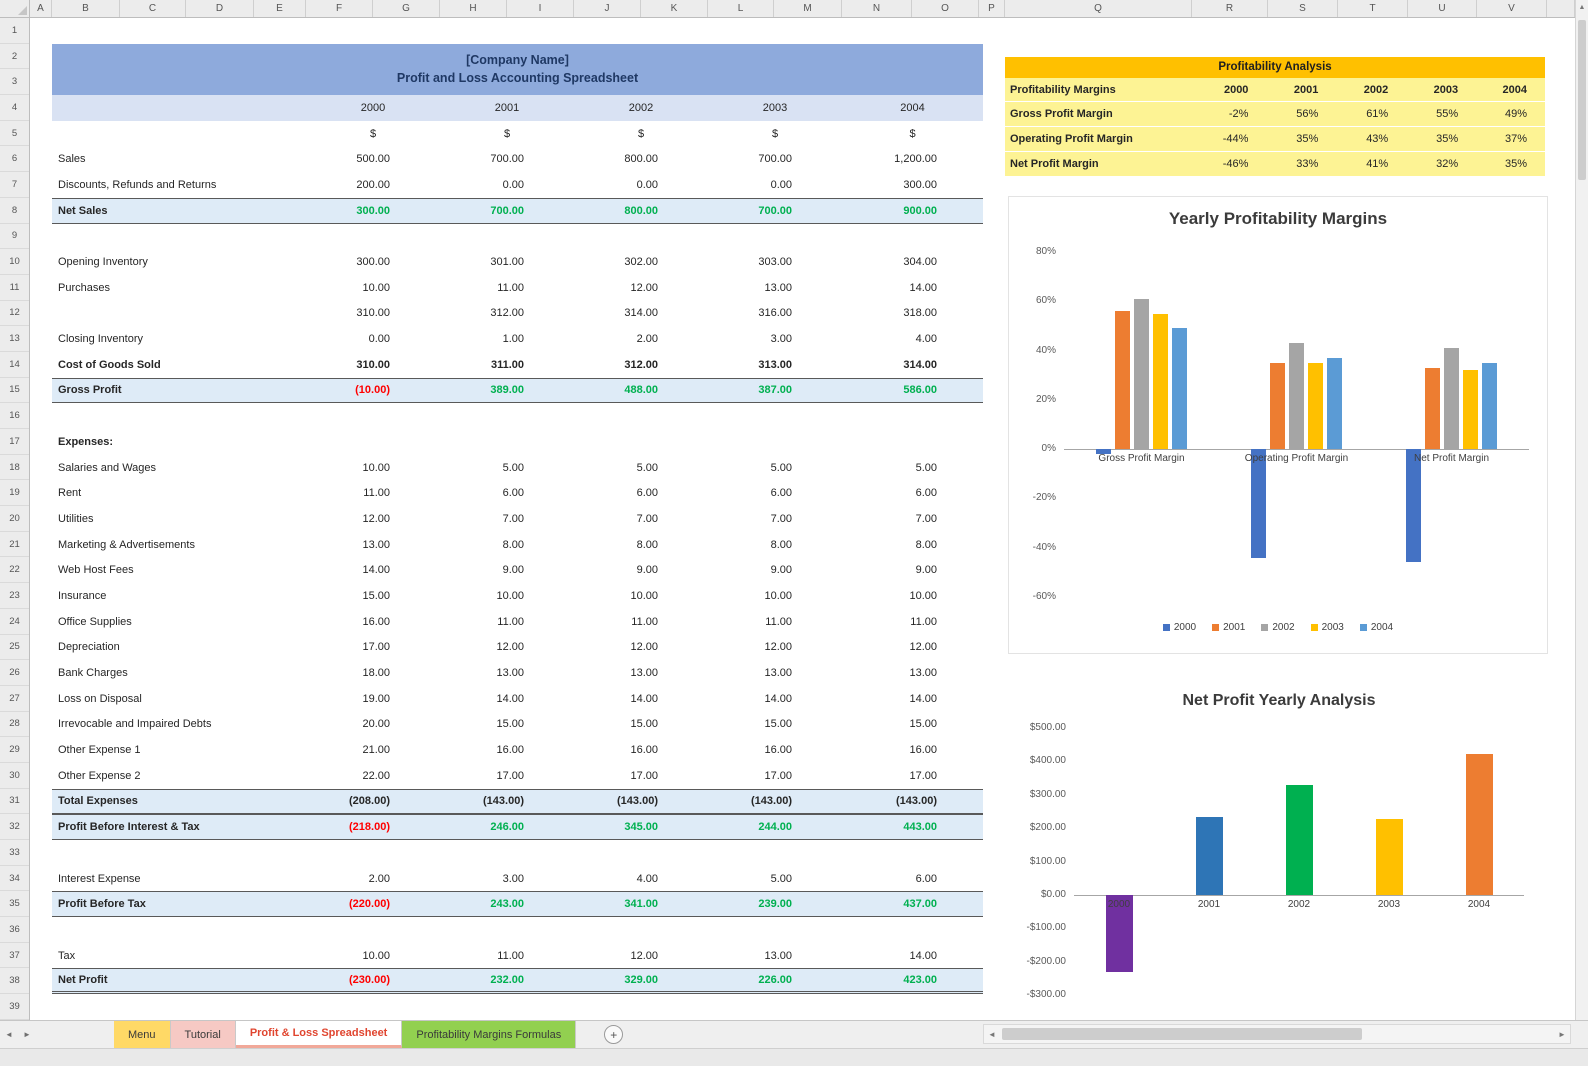  What do you see at coordinates (489, 1034) in the screenshot?
I see `tab-profitability-margins-formulas: Profitability Margins Formulas` at bounding box center [489, 1034].